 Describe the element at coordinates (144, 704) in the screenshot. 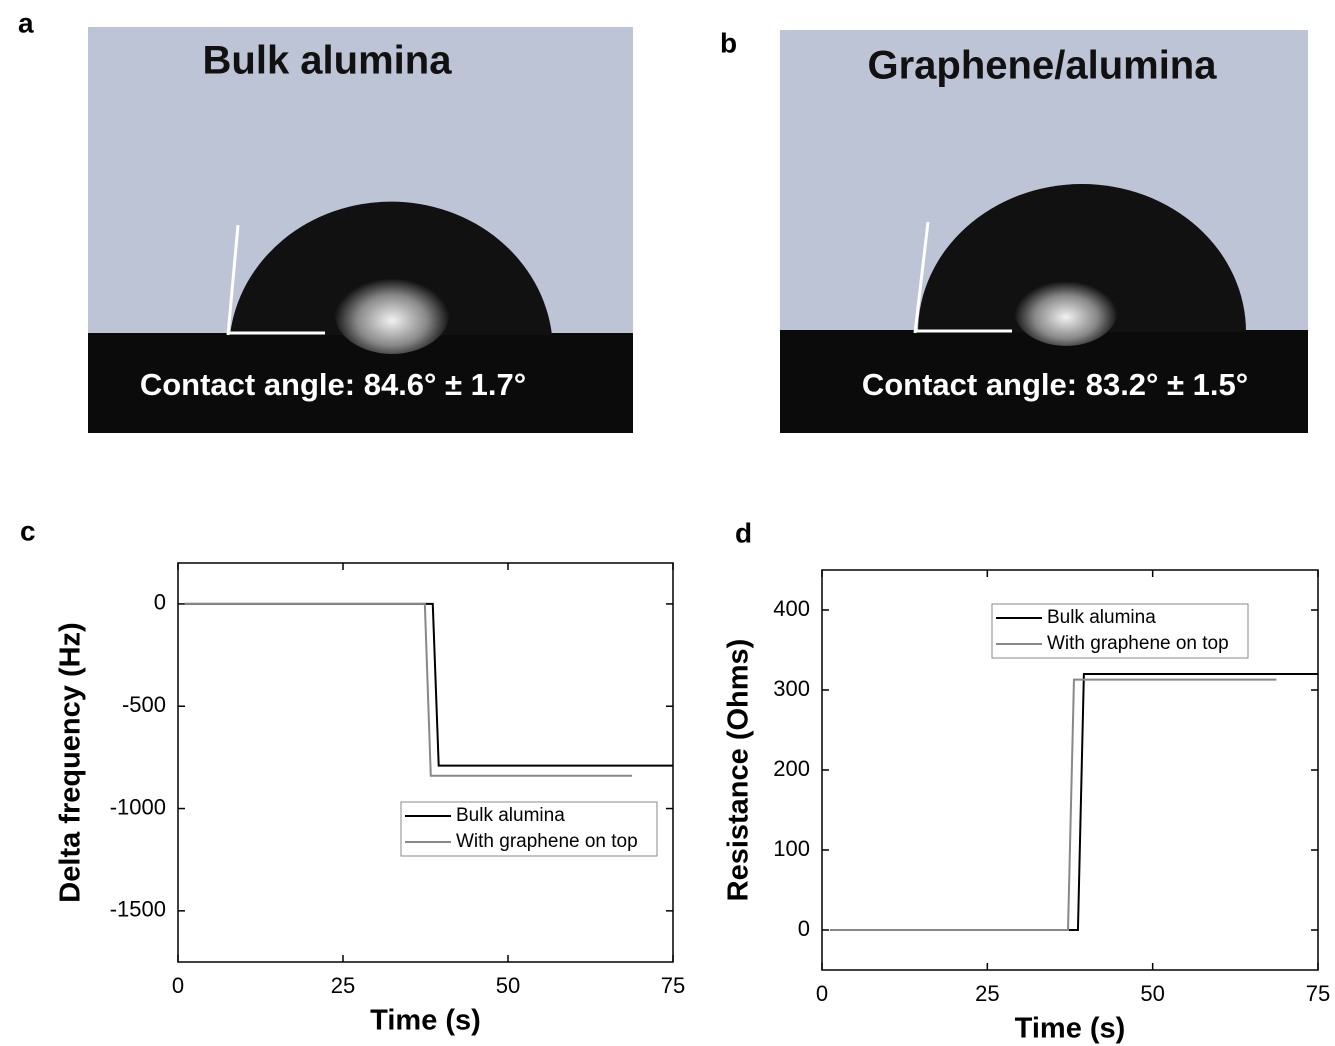

I see `y-tick-label: -500` at that location.